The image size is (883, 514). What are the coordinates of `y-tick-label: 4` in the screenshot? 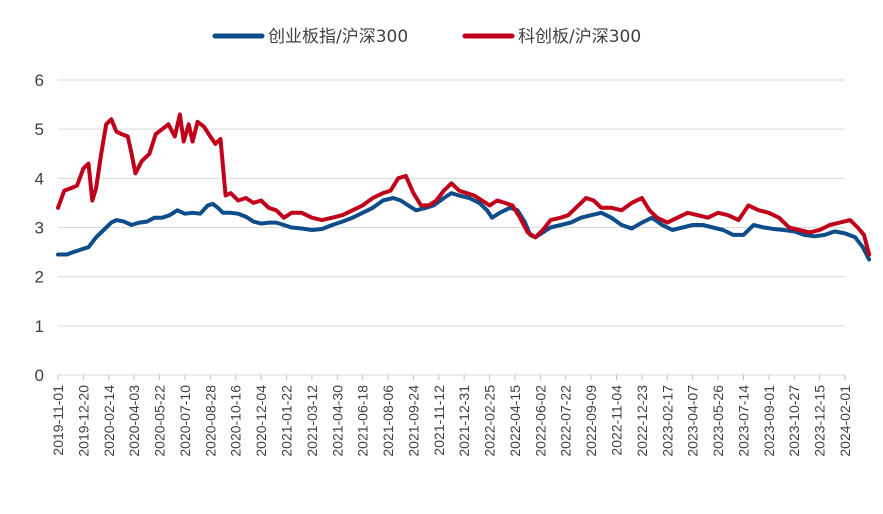 It's located at (39, 178).